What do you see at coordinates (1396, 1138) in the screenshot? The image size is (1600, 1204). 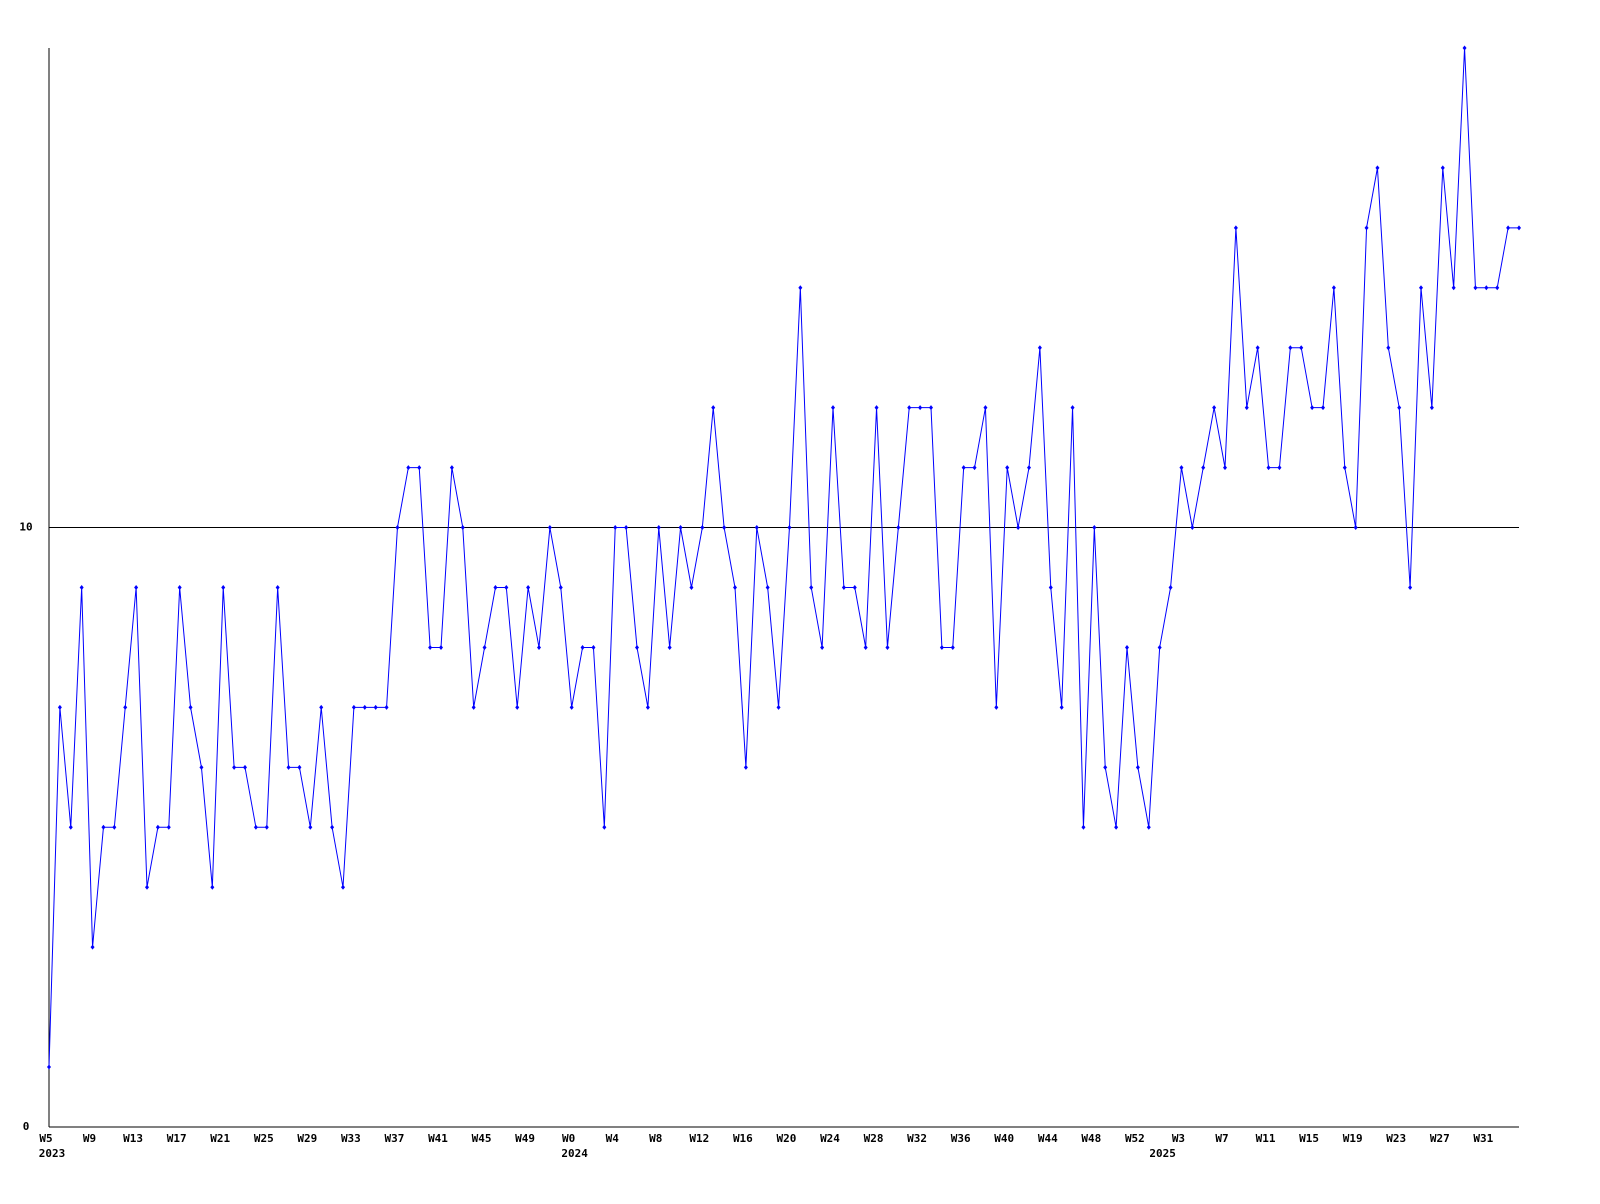 I see `x-tick-label: W23` at bounding box center [1396, 1138].